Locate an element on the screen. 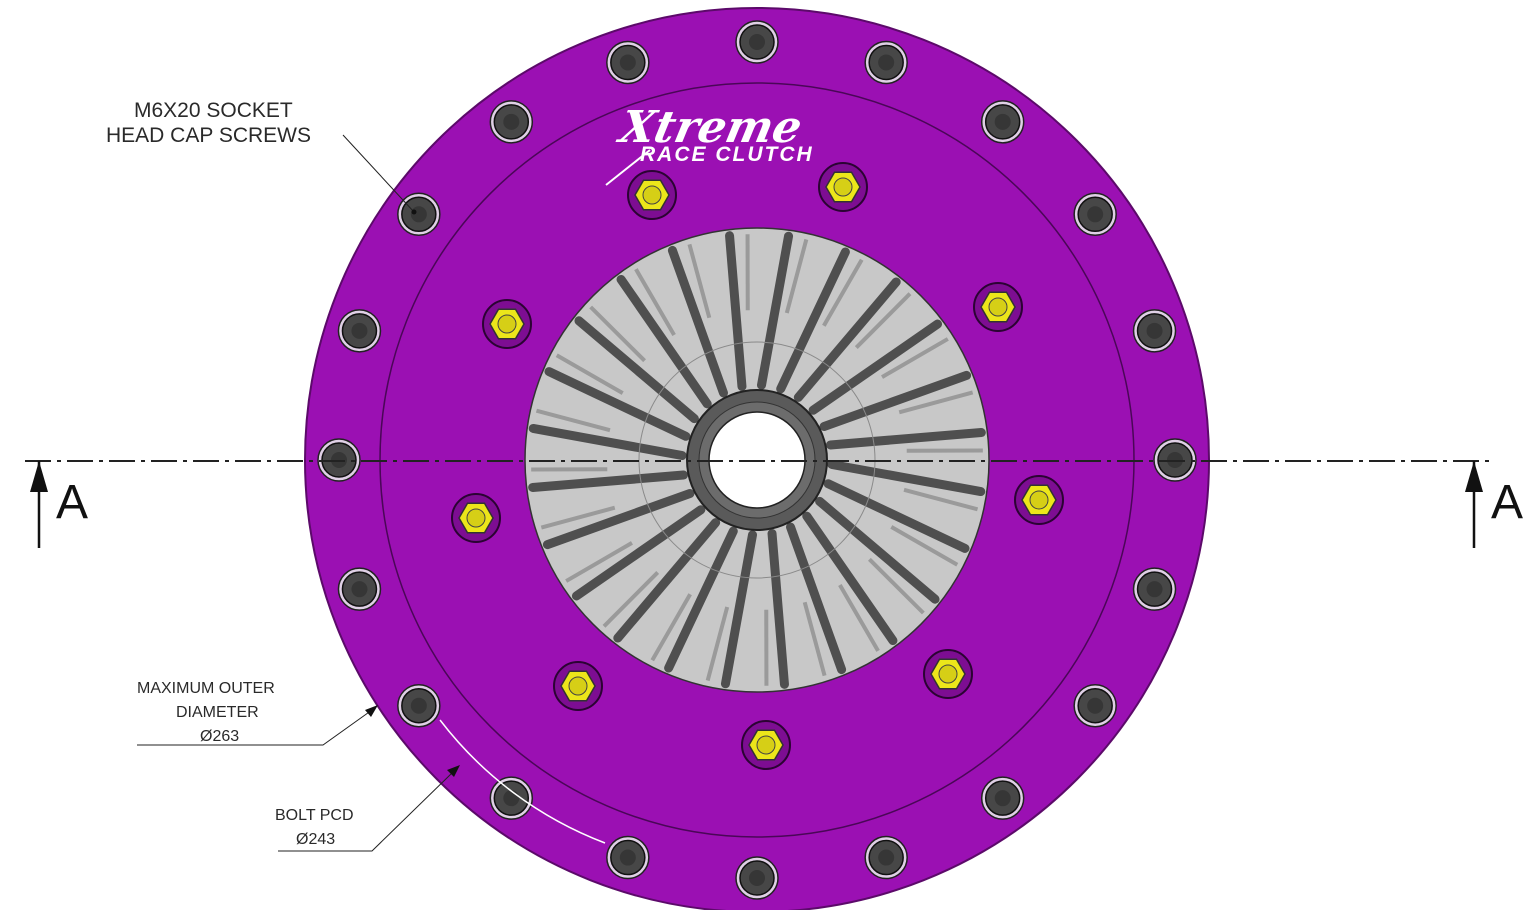 The height and width of the screenshot is (915, 1533). logo-subtitle: RACE CLUTCH is located at coordinates (727, 154).